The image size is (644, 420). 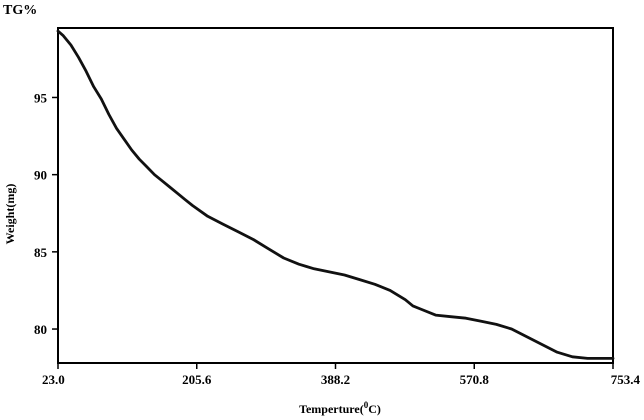 What do you see at coordinates (197, 379) in the screenshot?
I see `x-tick-label: 205.6` at bounding box center [197, 379].